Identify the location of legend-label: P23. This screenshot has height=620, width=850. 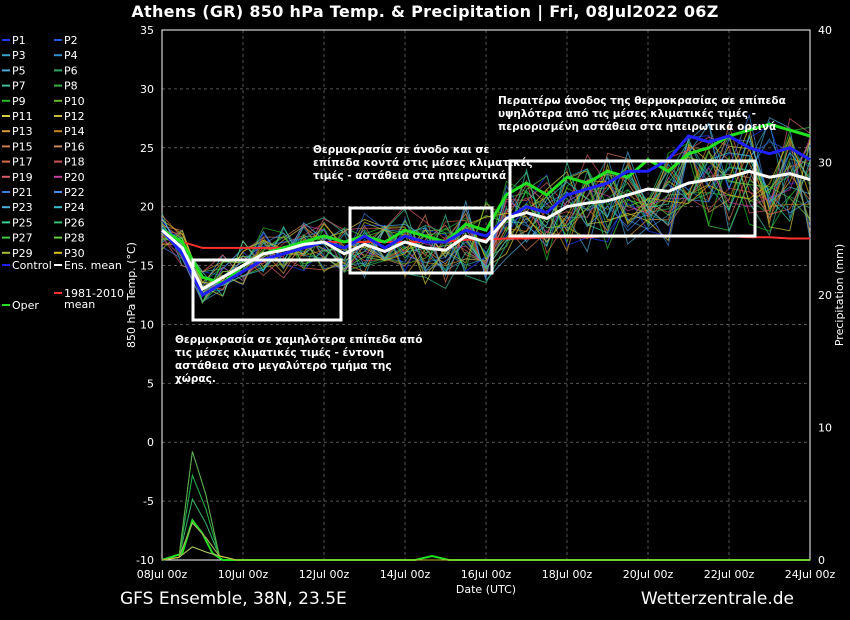
(22, 207).